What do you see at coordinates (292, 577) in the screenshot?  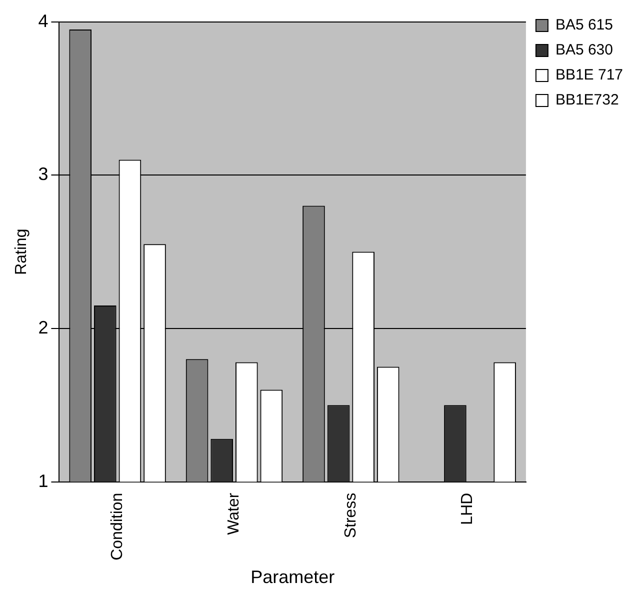 I see `x-axis-title: Parameter` at bounding box center [292, 577].